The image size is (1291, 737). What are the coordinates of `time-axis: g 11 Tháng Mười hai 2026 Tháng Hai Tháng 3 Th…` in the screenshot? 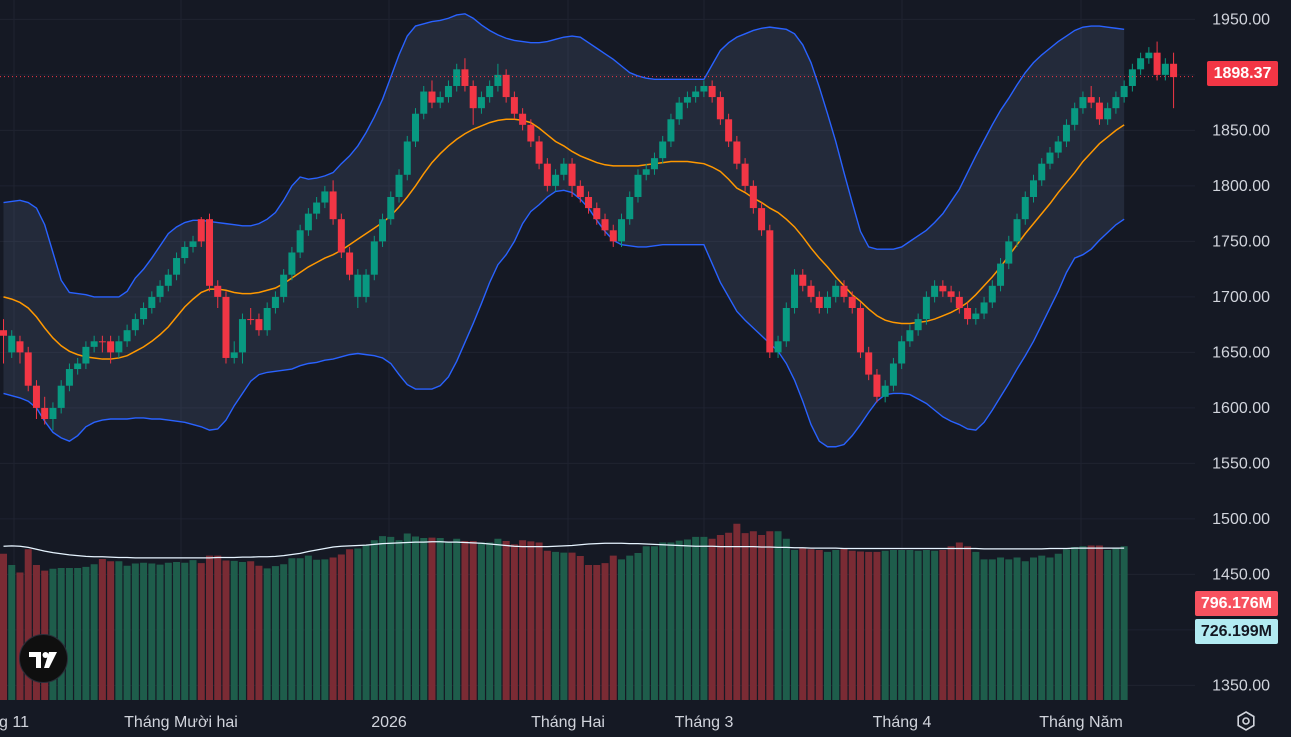 It's located at (561, 722).